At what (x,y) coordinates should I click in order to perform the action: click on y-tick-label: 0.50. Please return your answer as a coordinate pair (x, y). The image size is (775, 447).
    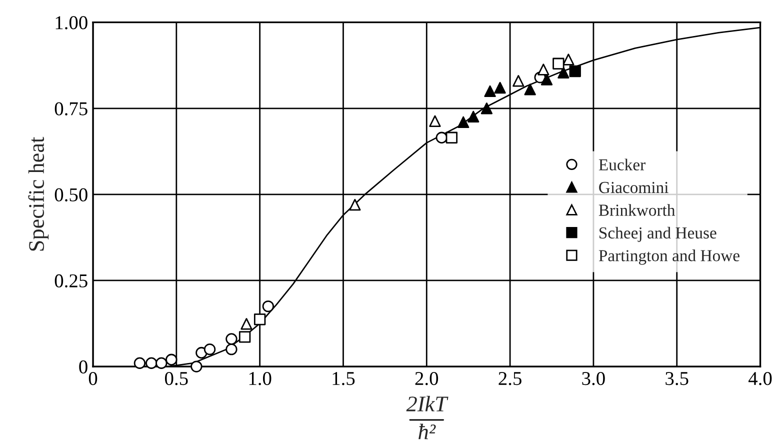
    Looking at the image, I should click on (71, 195).